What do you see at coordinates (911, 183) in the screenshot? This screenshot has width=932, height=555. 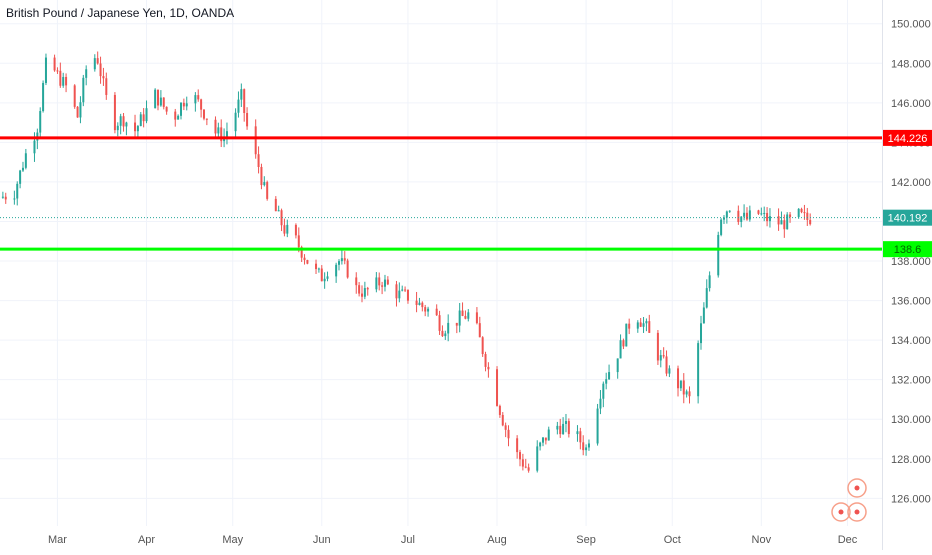 I see `price-tick-label: 142.000` at bounding box center [911, 183].